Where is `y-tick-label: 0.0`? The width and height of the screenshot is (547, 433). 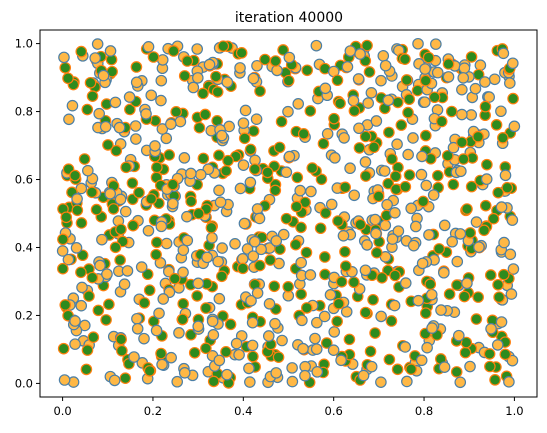 y-tick-label: 0.0 is located at coordinates (24, 383).